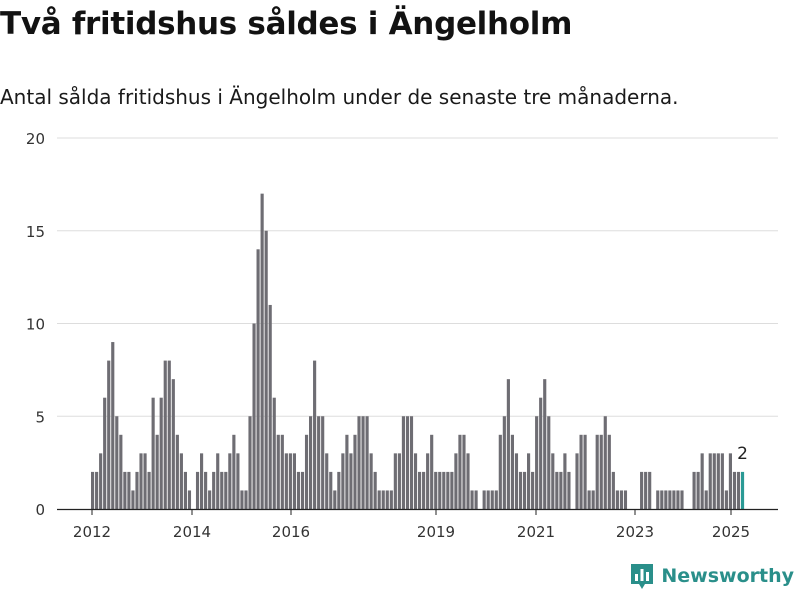 Image resolution: width=800 pixels, height=600 pixels. What do you see at coordinates (192, 532) in the screenshot?
I see `x-tick-label: 2014` at bounding box center [192, 532].